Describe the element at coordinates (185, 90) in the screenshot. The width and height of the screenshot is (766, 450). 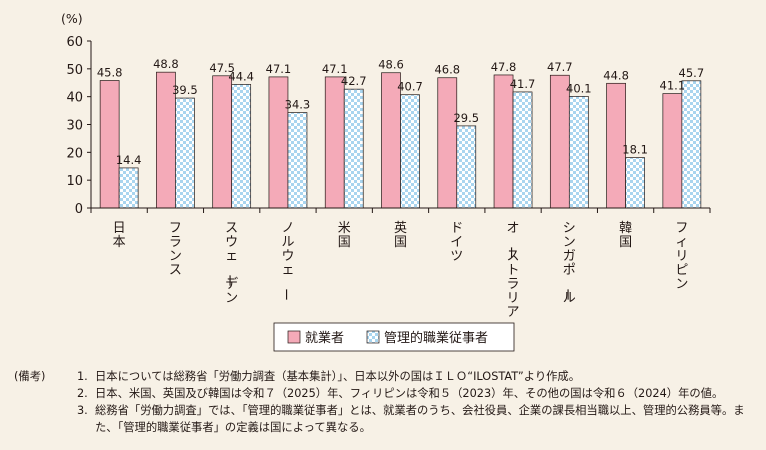
I see `data-label-managerial: 39.5` at that location.